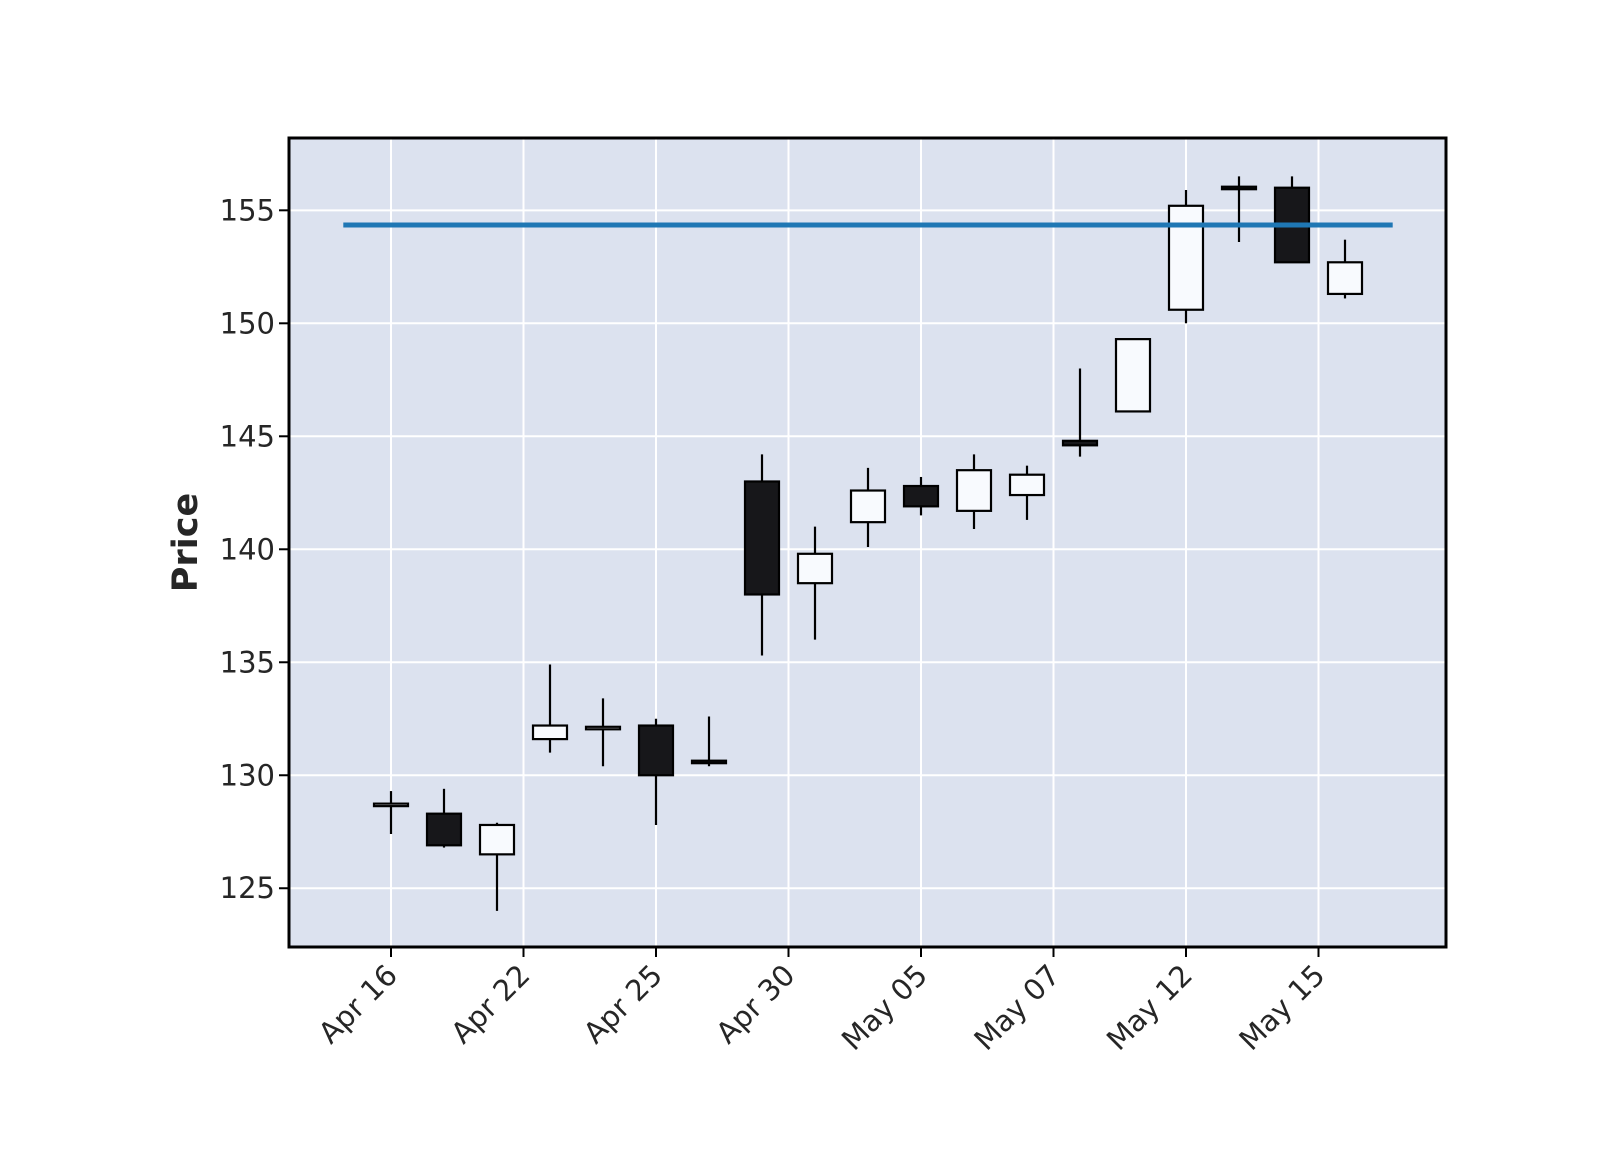  Describe the element at coordinates (755, 1004) in the screenshot. I see `x-tick-label: Apr 30` at that location.